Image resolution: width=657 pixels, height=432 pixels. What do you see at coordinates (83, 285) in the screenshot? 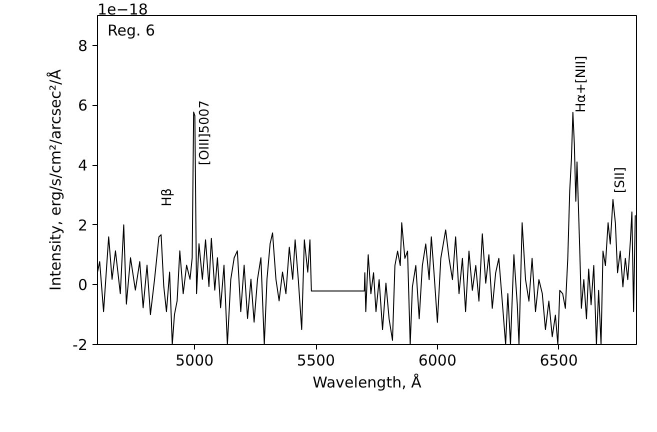
I see `y-tick-label: 0` at bounding box center [83, 285].